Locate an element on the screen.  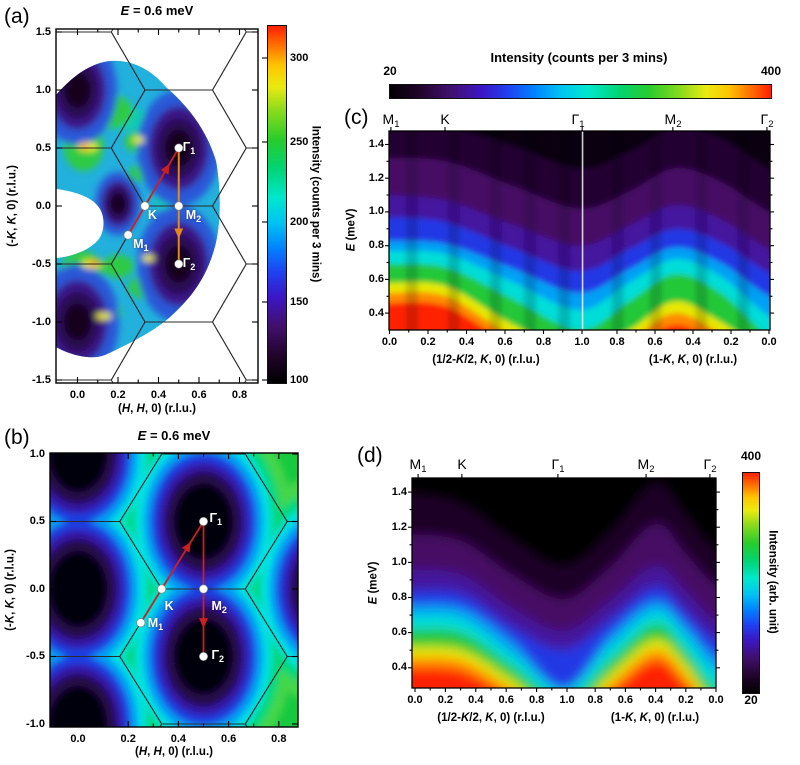
panel-c-xaxis-label-left: (1/2-K/2, K, 0) (r.l.u.) is located at coordinates (486, 360).